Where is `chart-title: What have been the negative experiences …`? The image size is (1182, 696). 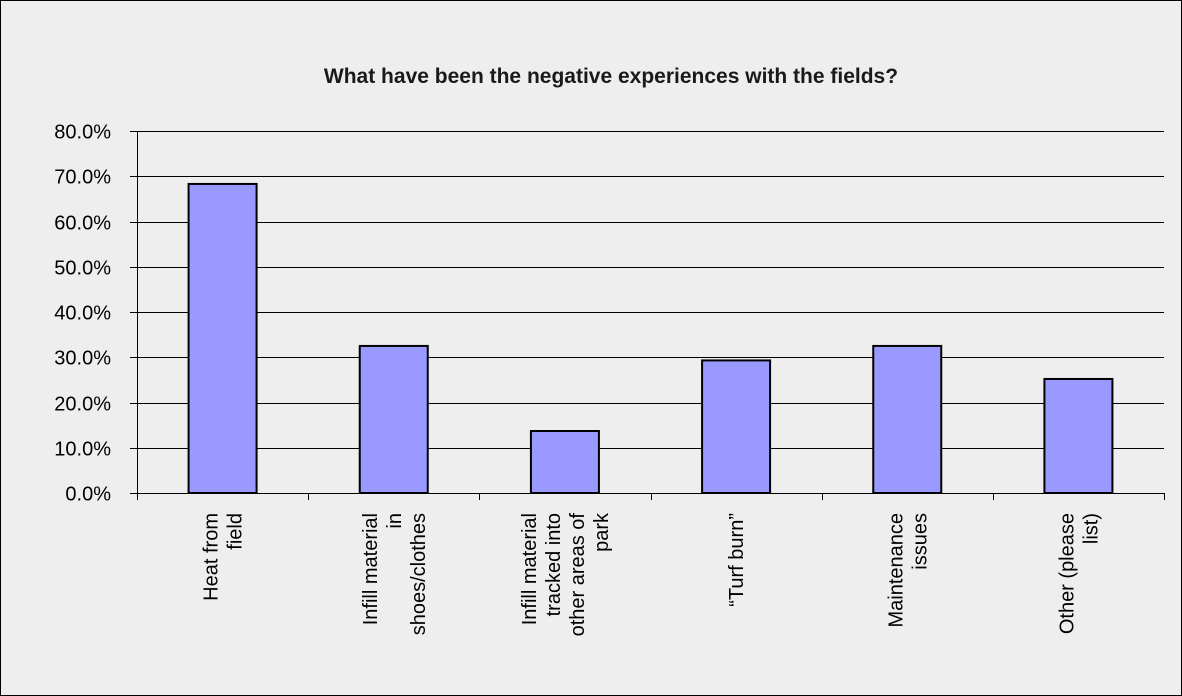
chart-title: What have been the negative experiences … is located at coordinates (611, 76).